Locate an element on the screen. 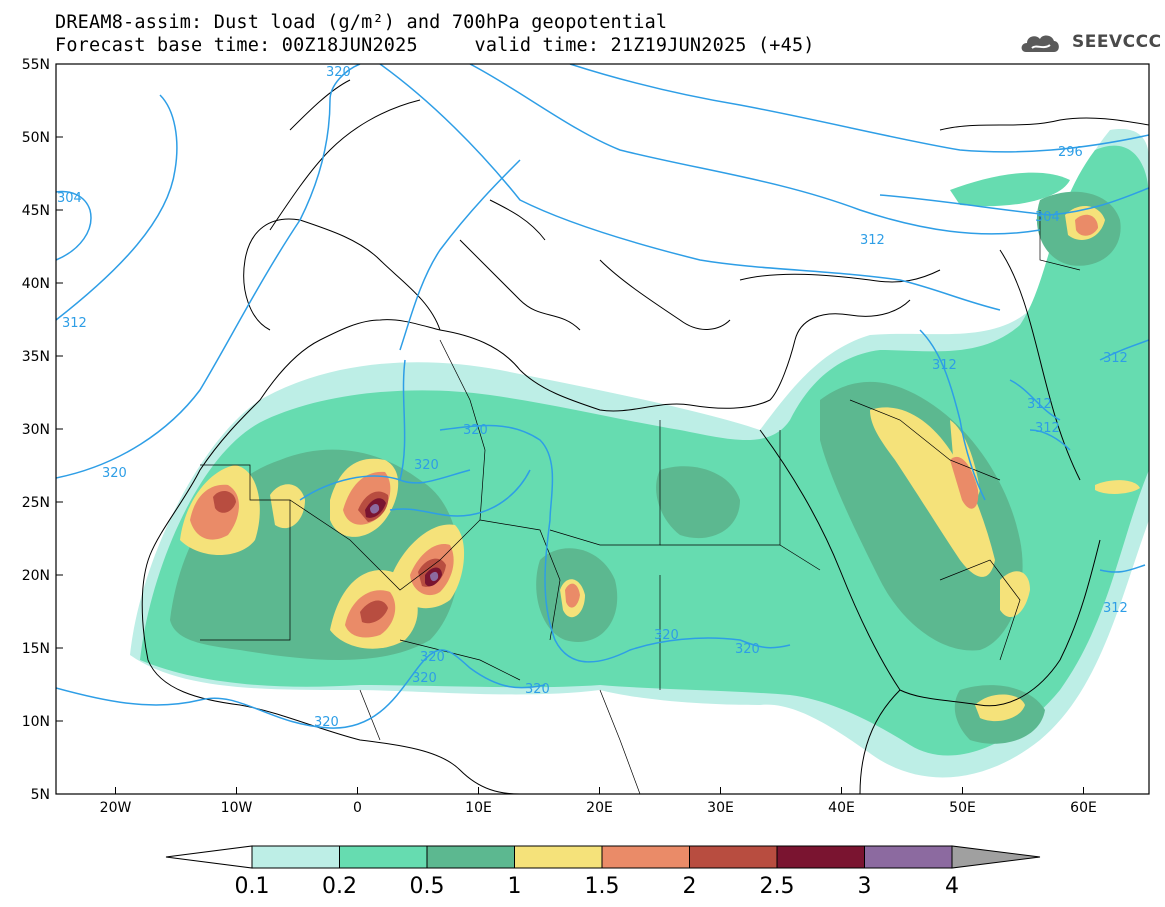 This screenshot has width=1165, height=907. colorbar-label: 0.2 is located at coordinates (339, 886).